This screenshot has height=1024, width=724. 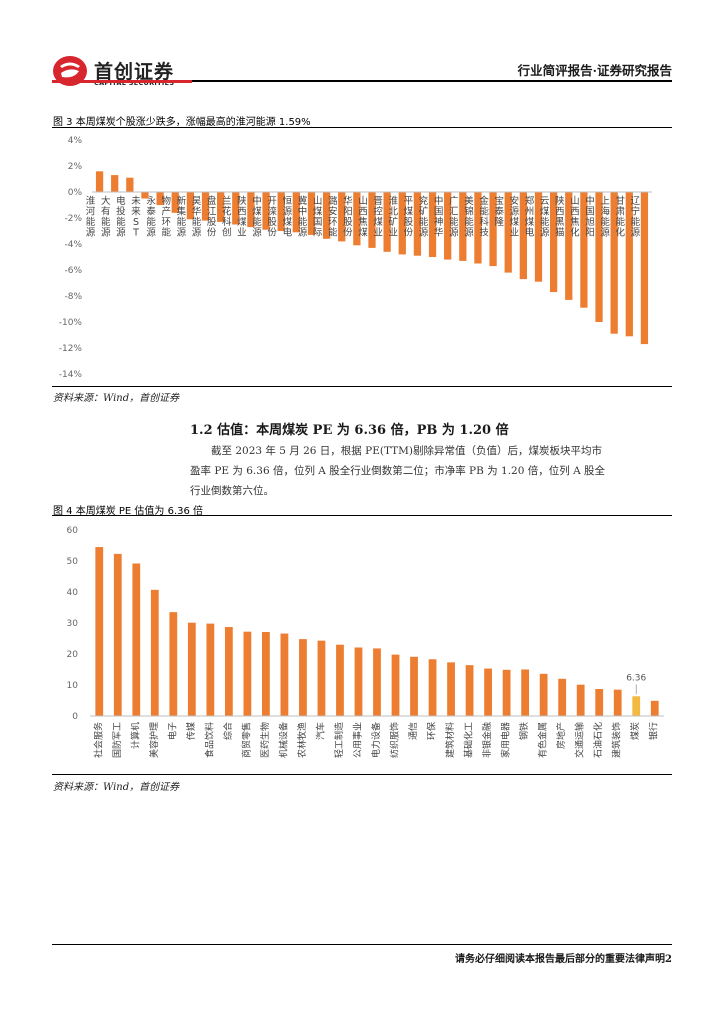 I want to click on brand-name-en: CAPITAL SECURITIES, so click(x=134, y=83).